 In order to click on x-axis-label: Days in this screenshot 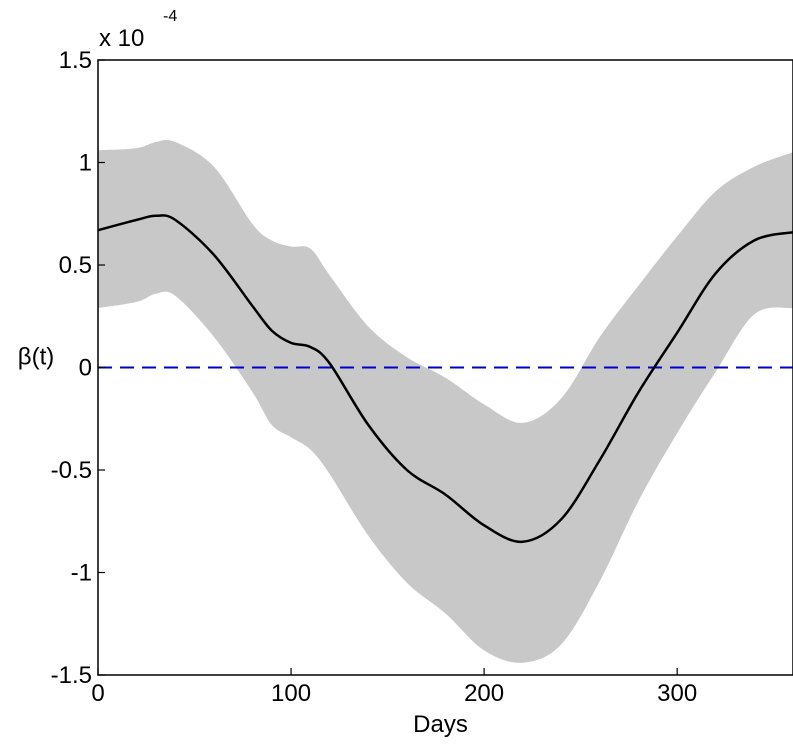, I will do `click(440, 724)`.